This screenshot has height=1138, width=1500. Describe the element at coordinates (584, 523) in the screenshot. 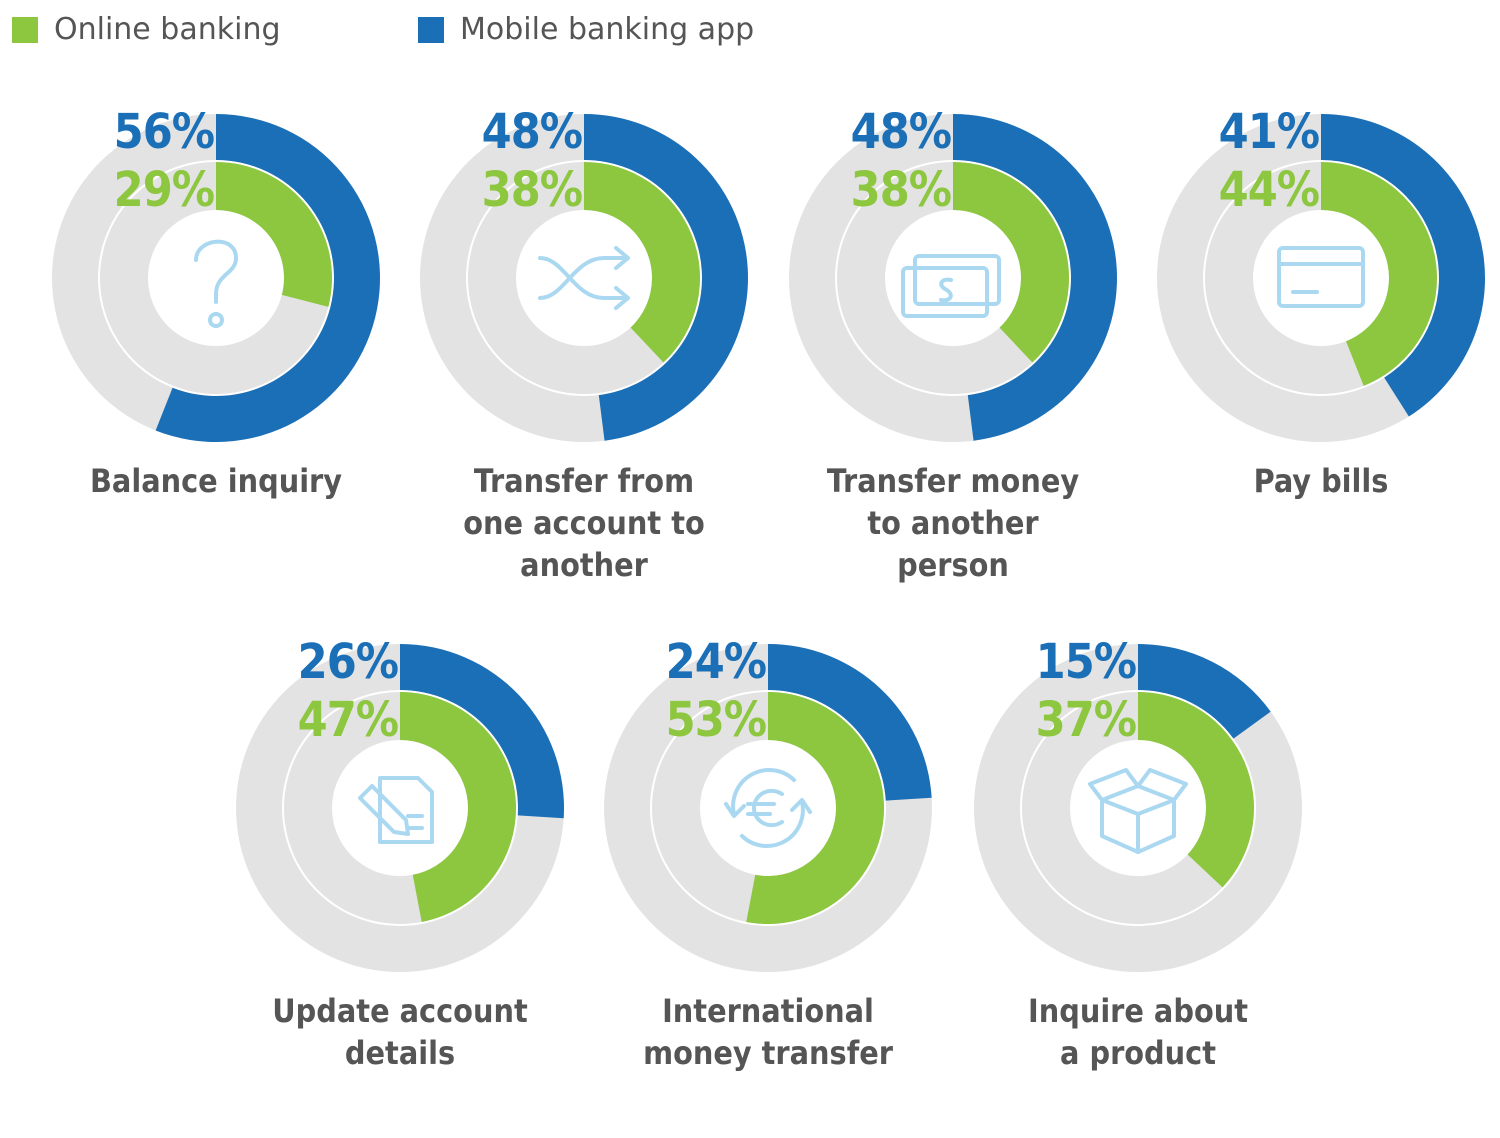

I see `category-label: Transfer from one account to another` at that location.